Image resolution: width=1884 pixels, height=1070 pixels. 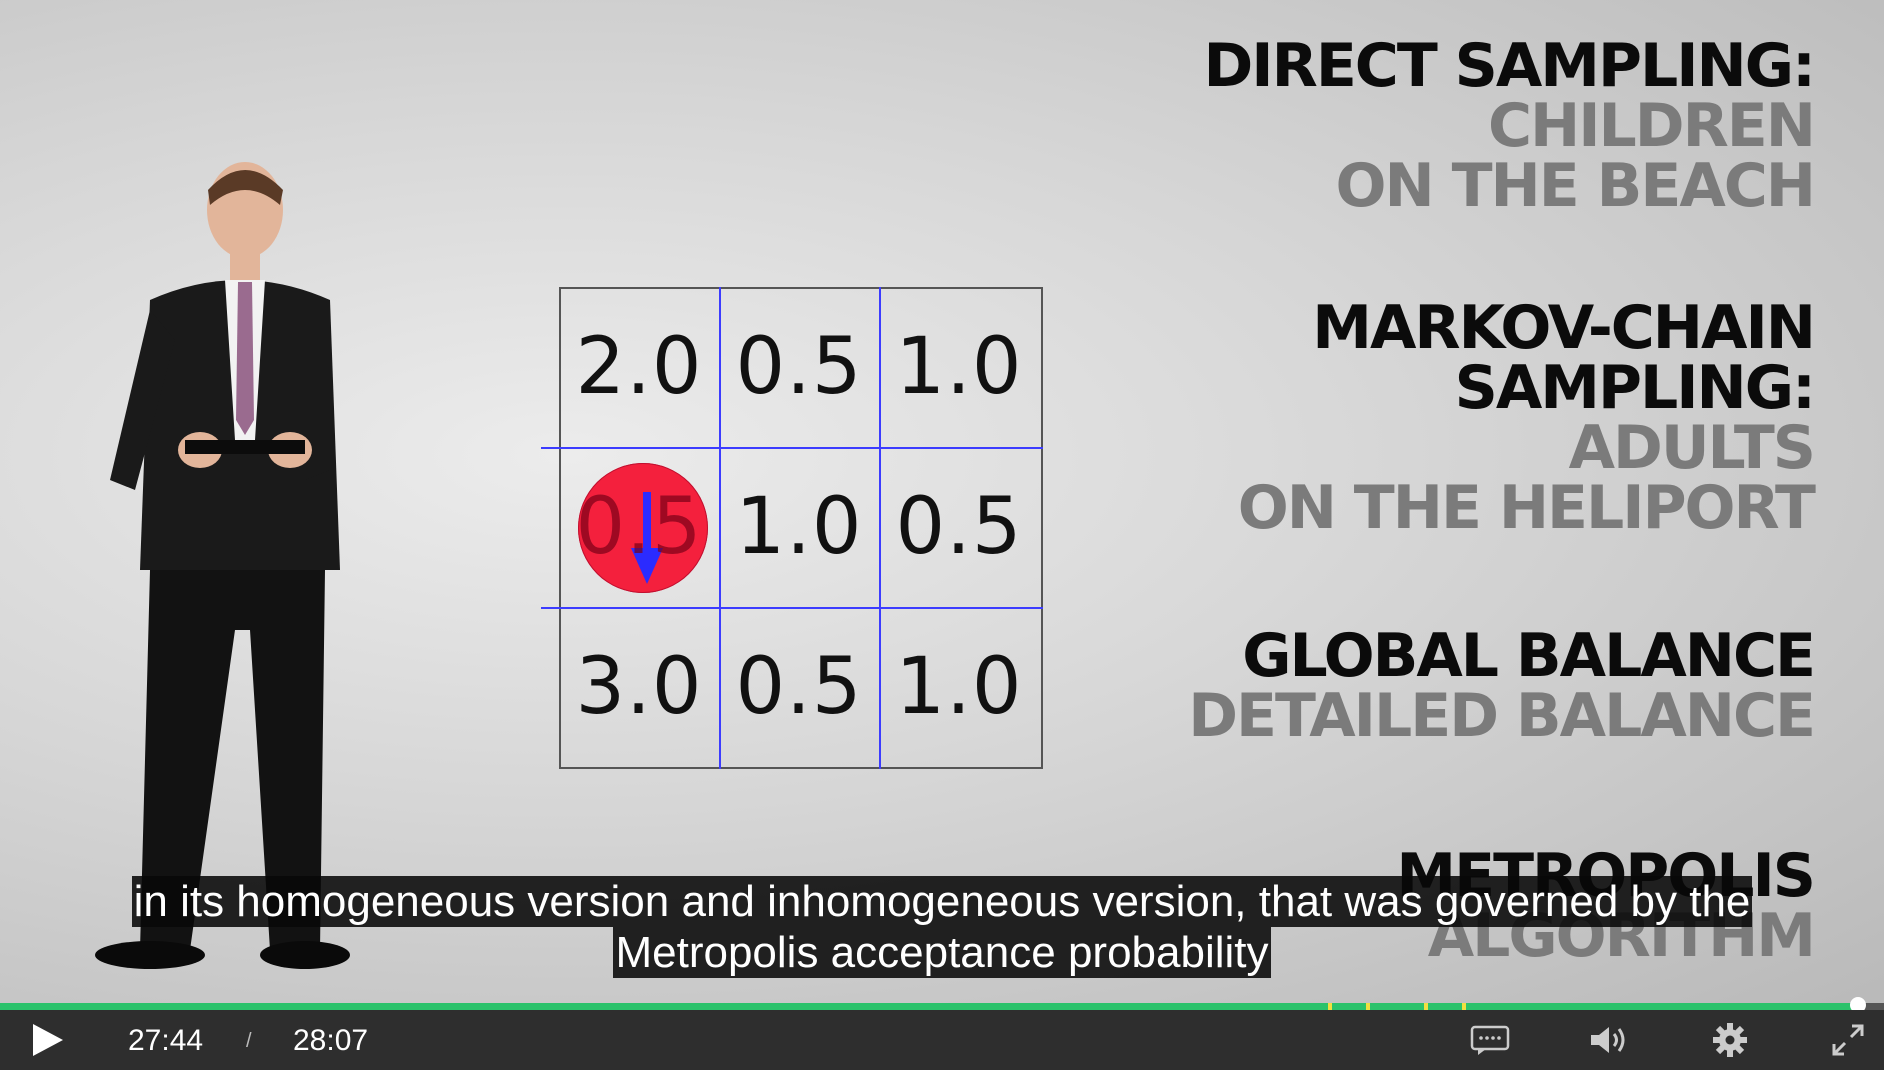 I want to click on play-icon, so click(x=48, y=1040).